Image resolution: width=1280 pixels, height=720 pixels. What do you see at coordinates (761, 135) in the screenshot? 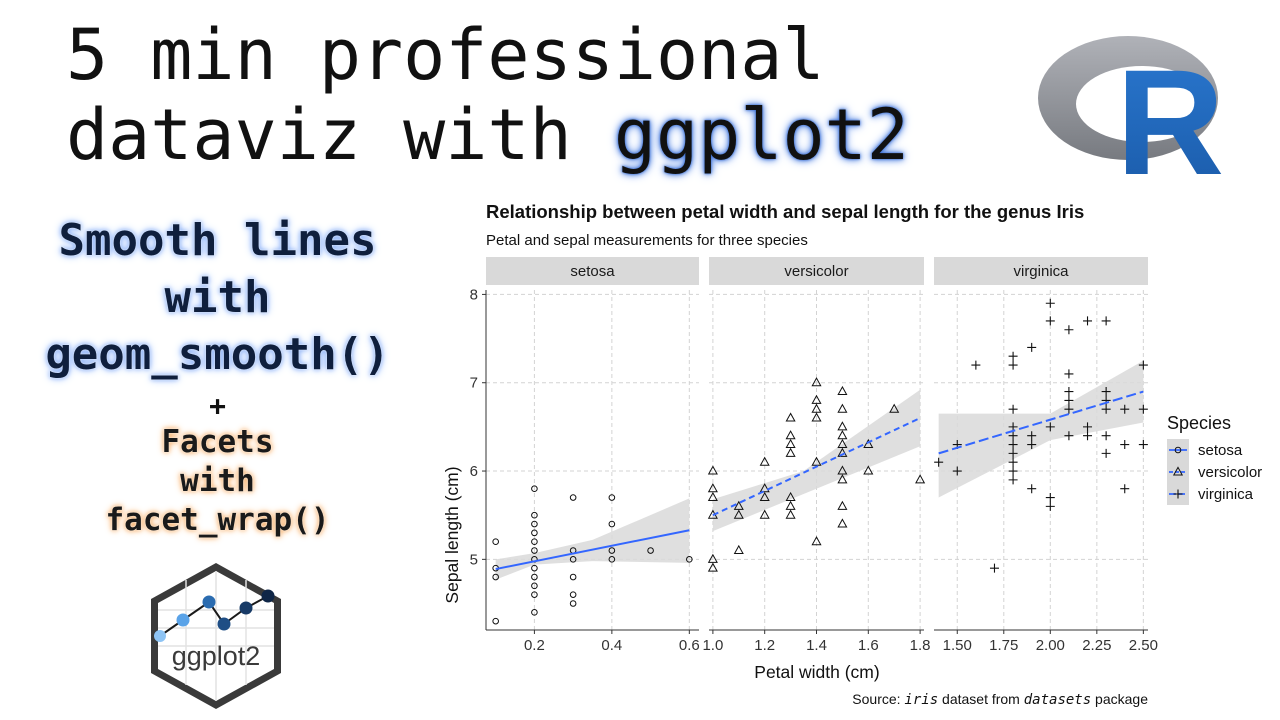
I see `headline-highlight: ggplot2` at bounding box center [761, 135].